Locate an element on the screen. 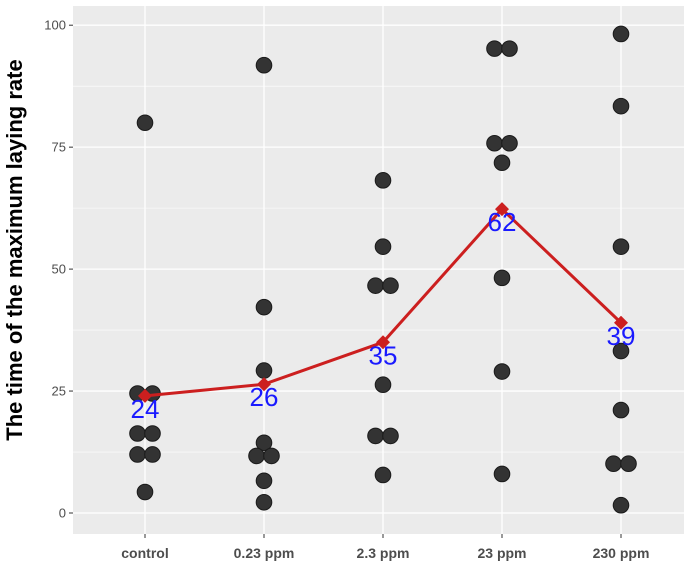 This screenshot has width=695, height=566. mean-value-label: 62 is located at coordinates (502, 222).